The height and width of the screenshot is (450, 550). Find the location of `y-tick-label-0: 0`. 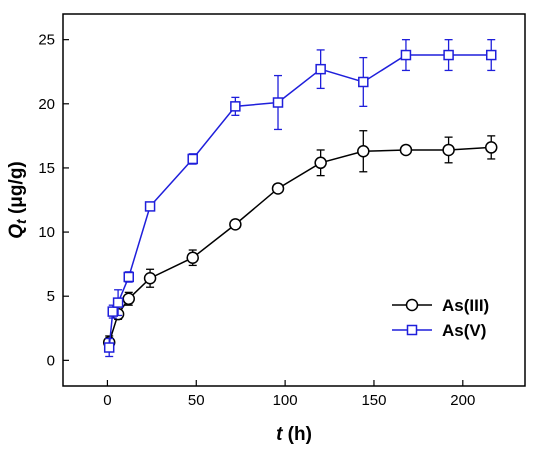

y-tick-label-0: 0 is located at coordinates (51, 360).